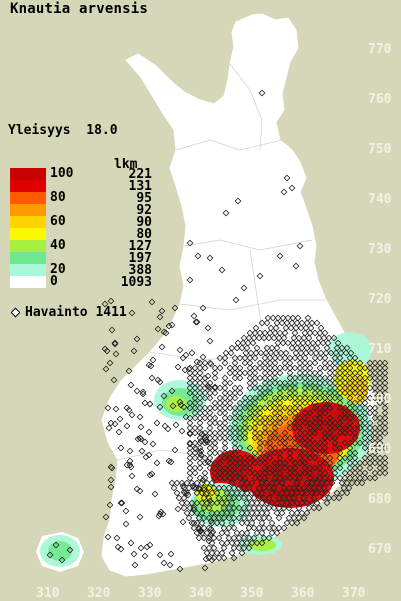 Image resolution: width=401 pixels, height=601 pixels. I want to click on legend-count: 92, so click(144, 210).